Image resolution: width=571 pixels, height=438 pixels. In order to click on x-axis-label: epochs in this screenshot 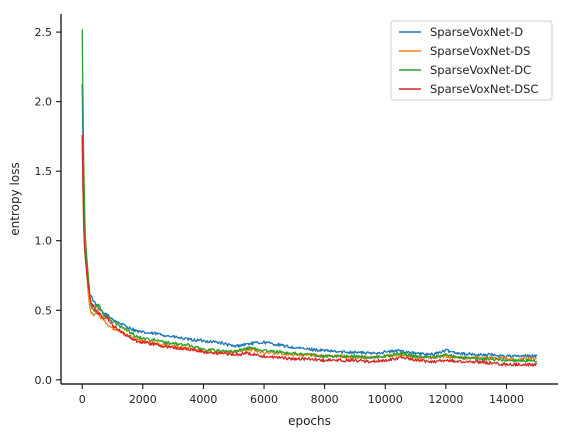, I will do `click(309, 421)`.